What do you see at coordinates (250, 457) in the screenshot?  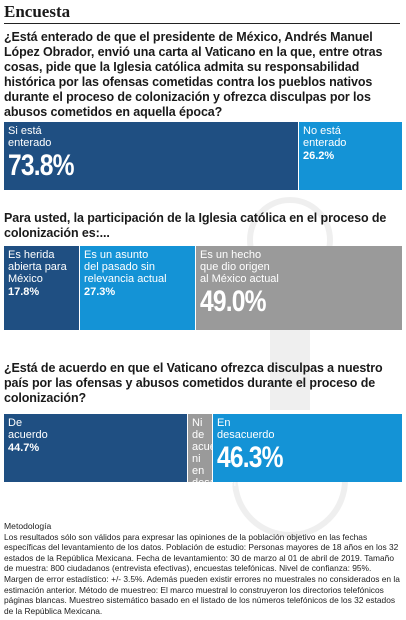 I see `segment-value: 46.3%` at bounding box center [250, 457].